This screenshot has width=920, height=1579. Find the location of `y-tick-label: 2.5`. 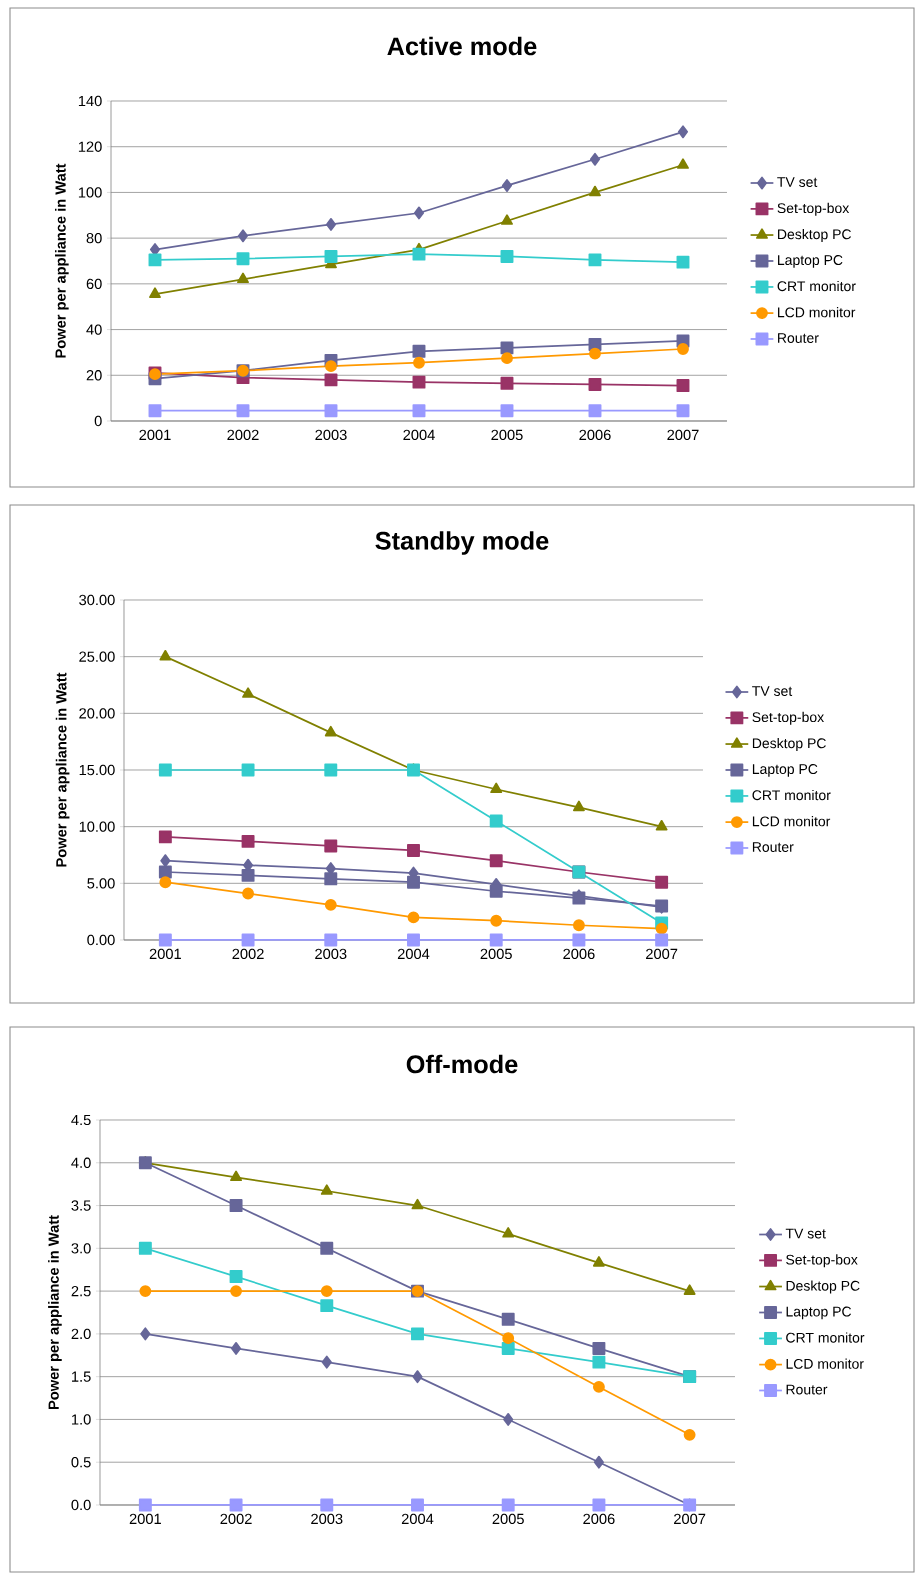

y-tick-label: 2.5 is located at coordinates (81, 1291).